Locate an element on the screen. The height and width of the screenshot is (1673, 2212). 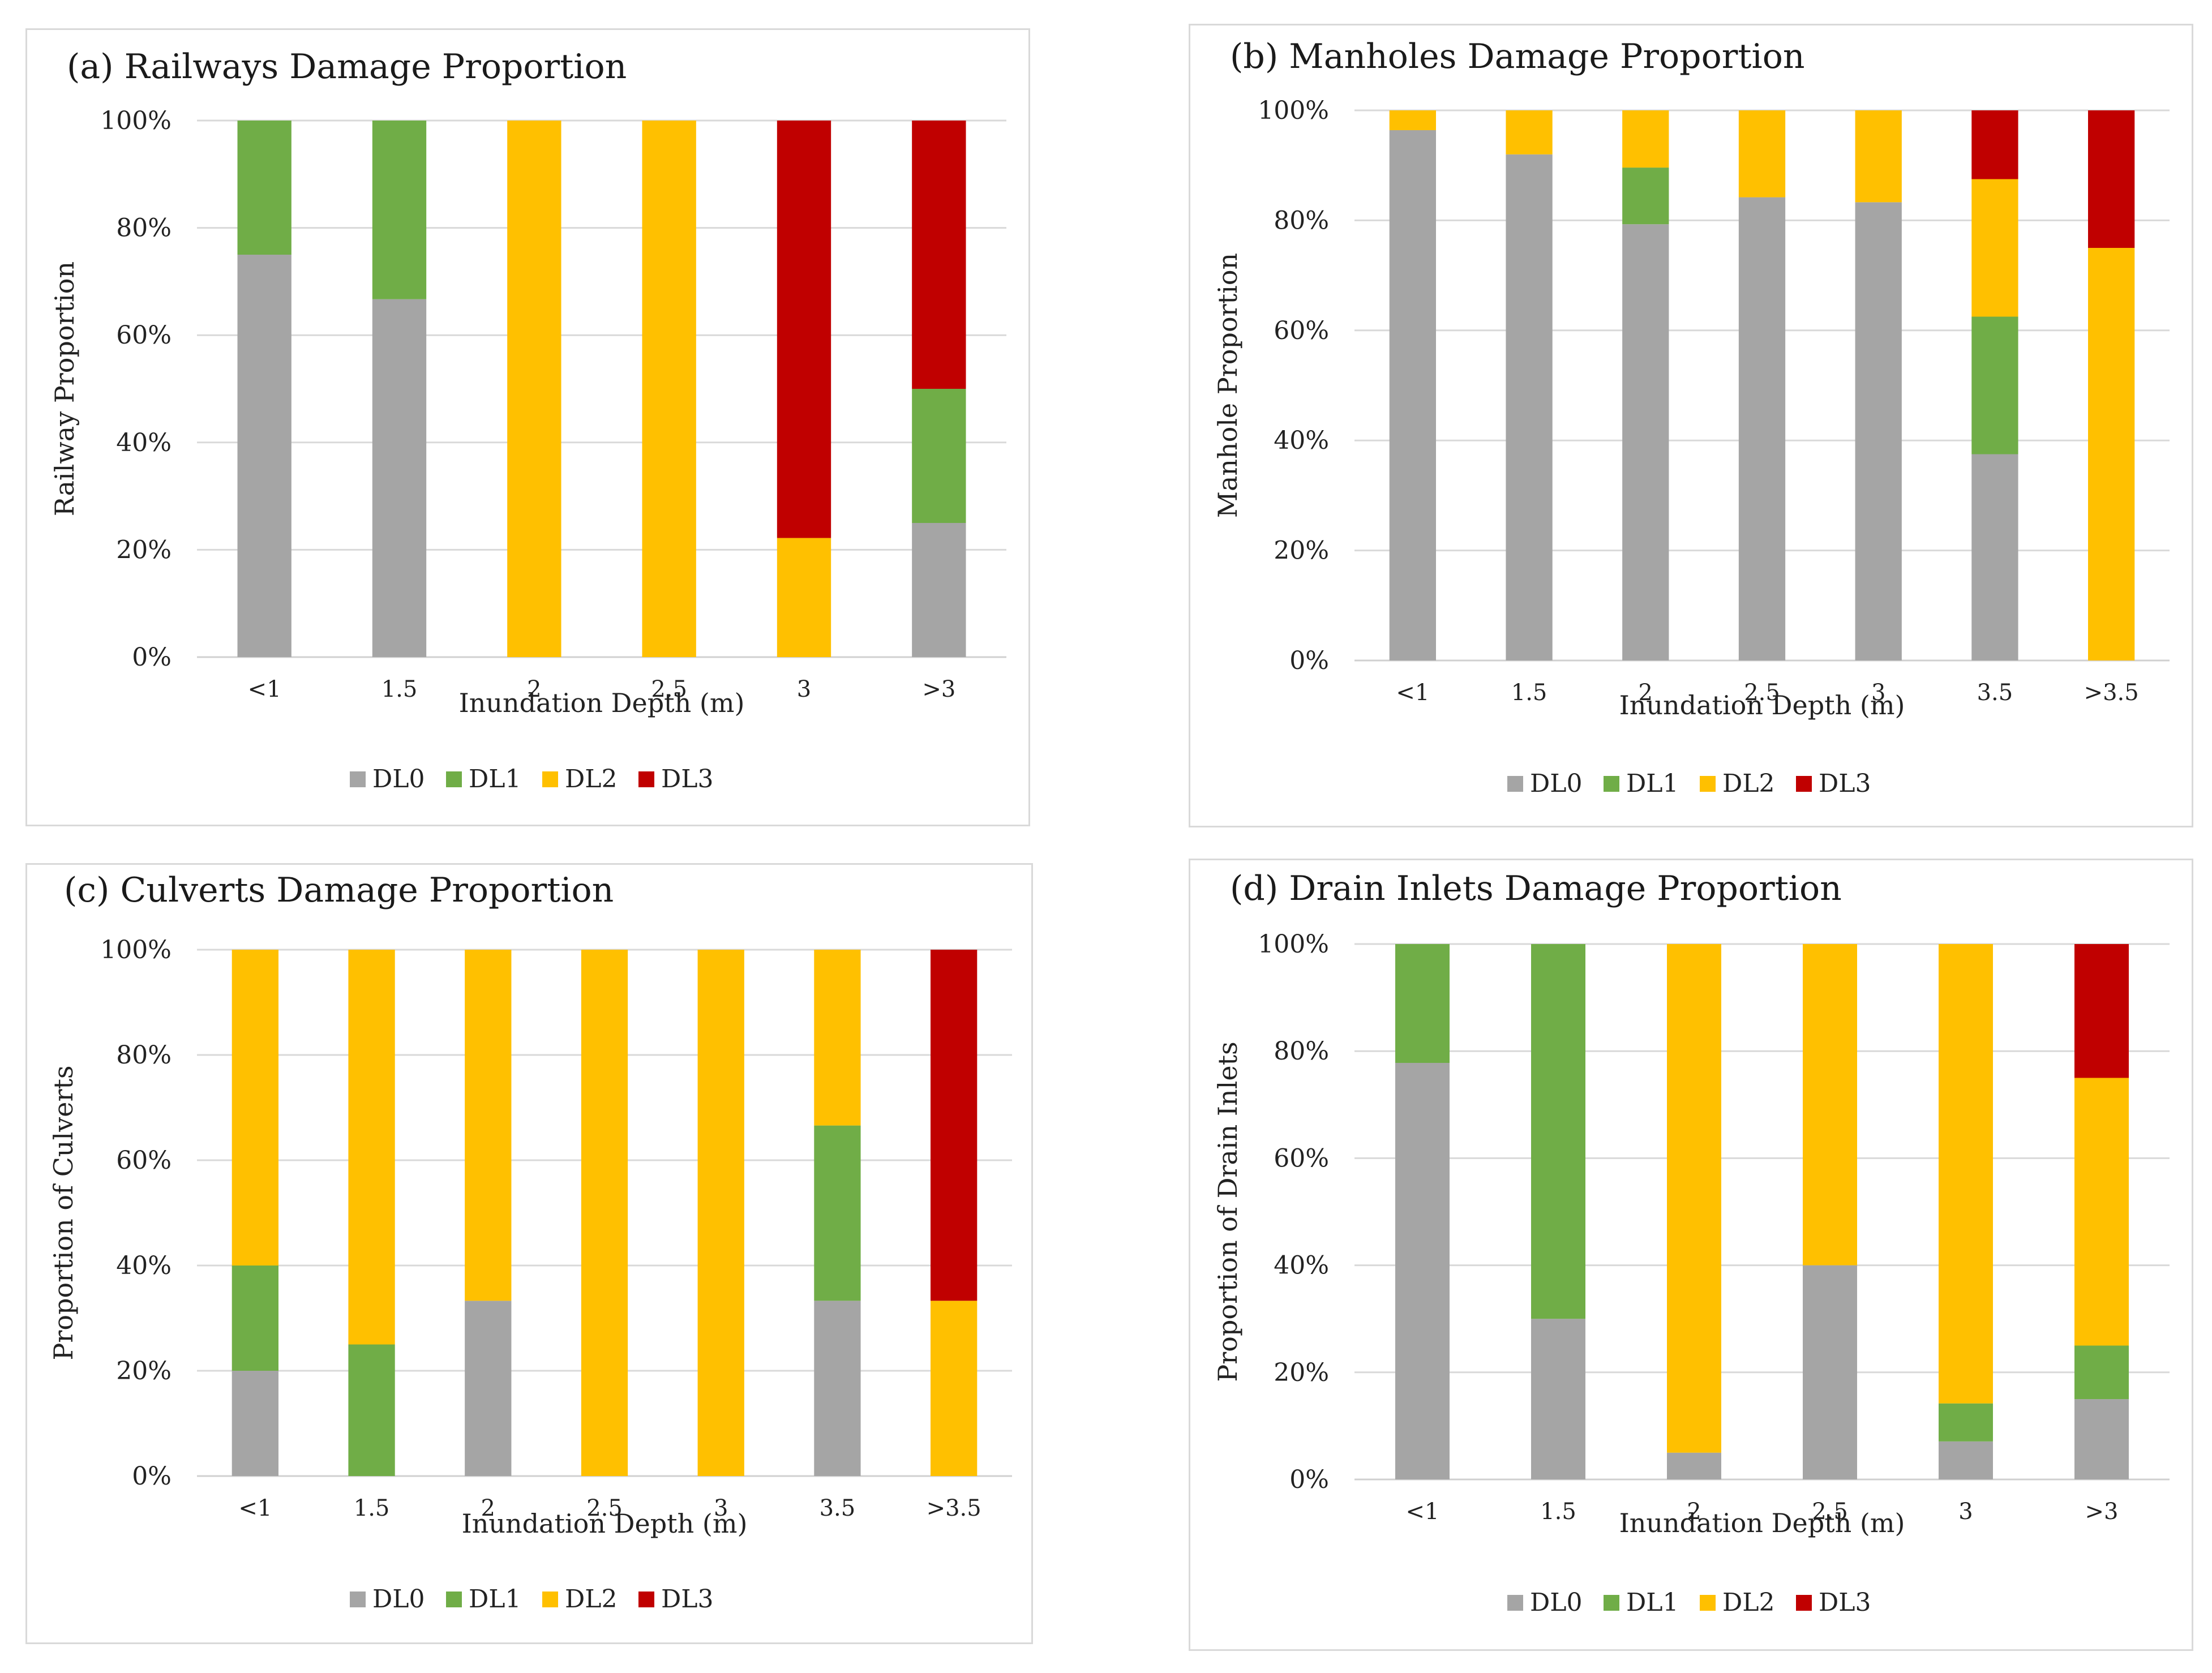
legend-label-dl3: DL3 is located at coordinates (1845, 783).